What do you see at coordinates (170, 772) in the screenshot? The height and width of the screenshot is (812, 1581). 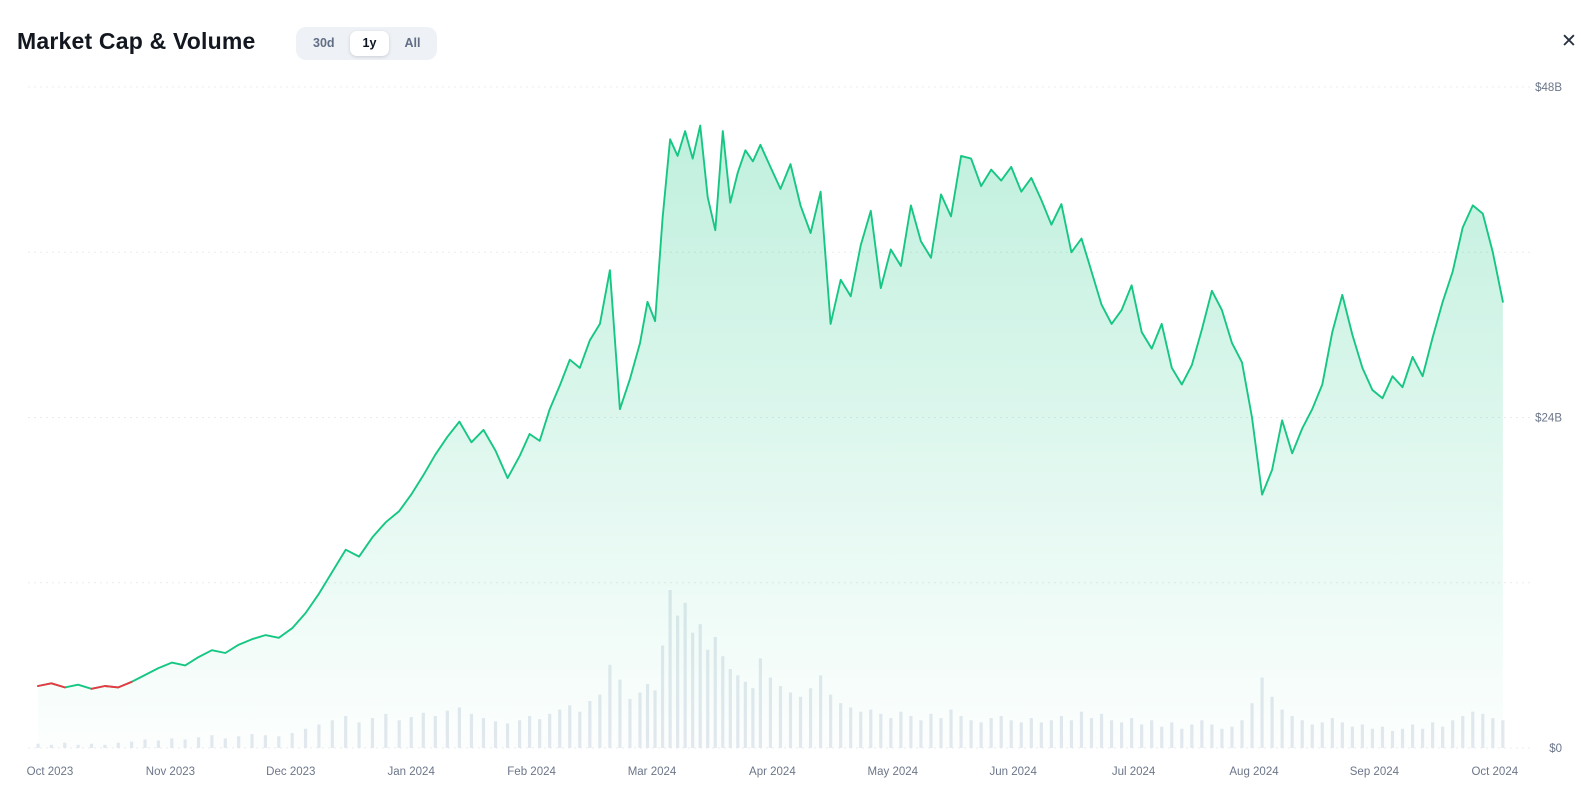 I see `x-tick-label: Nov 2023` at bounding box center [170, 772].